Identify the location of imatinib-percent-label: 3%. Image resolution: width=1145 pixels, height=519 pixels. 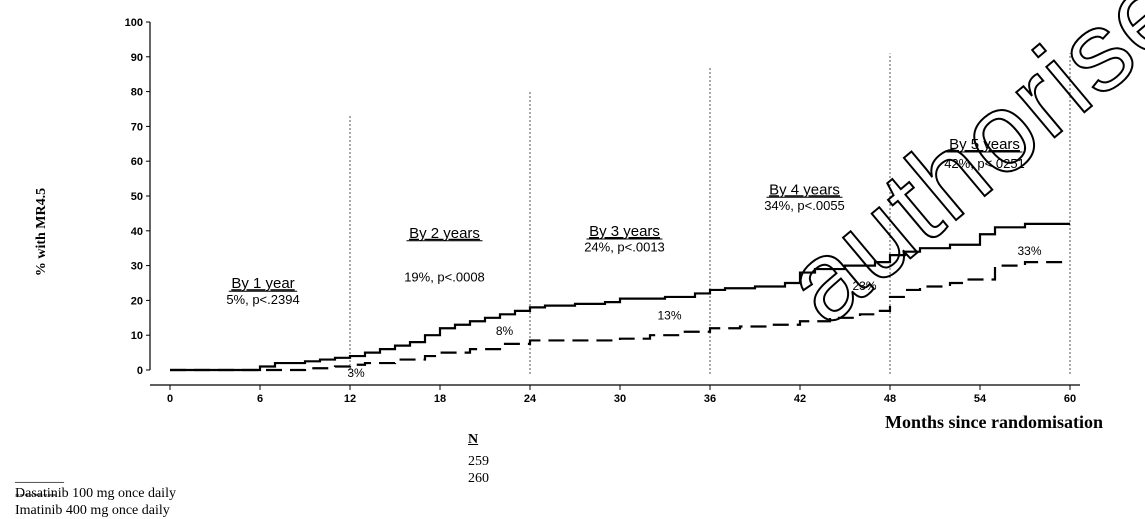
(356, 373).